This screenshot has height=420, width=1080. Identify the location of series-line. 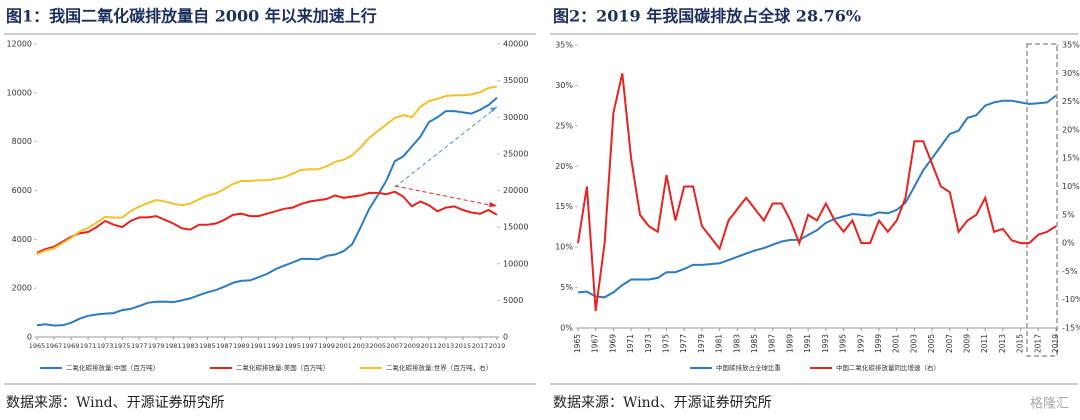
(267, 222).